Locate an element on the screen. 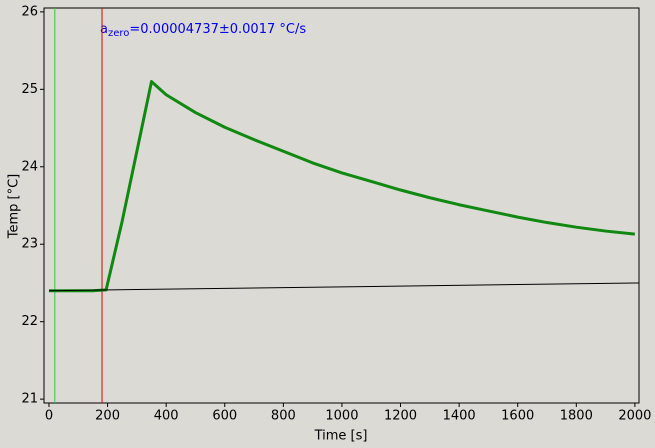 This screenshot has width=655, height=448. y-tick-label: 21 is located at coordinates (29, 399).